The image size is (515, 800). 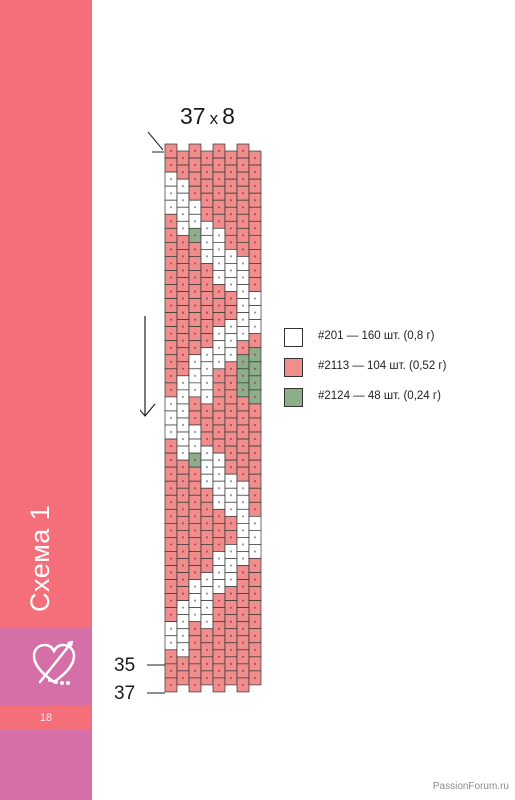 I want to click on sidebar-band, so click(x=46, y=667).